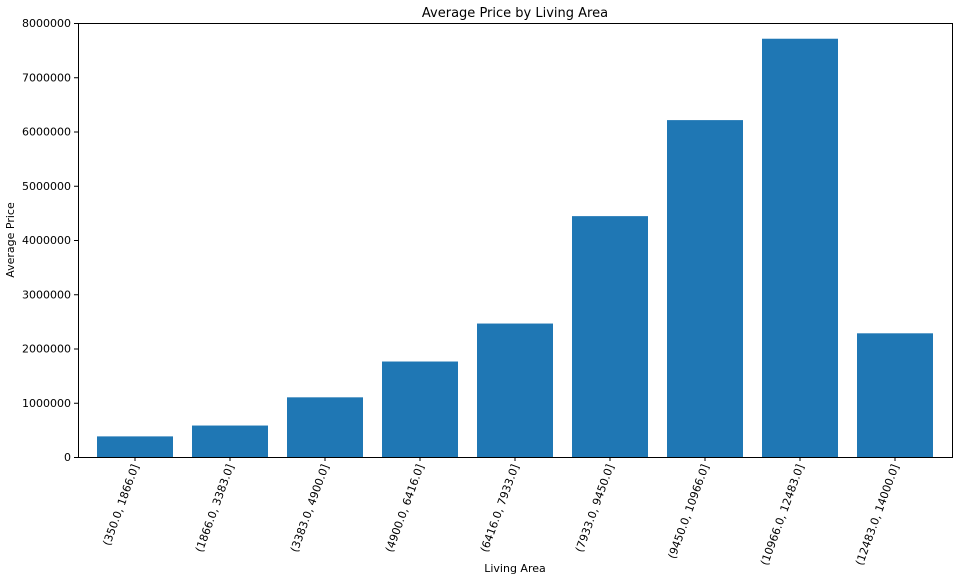  I want to click on y-tick-label: 1000000, so click(46, 403).